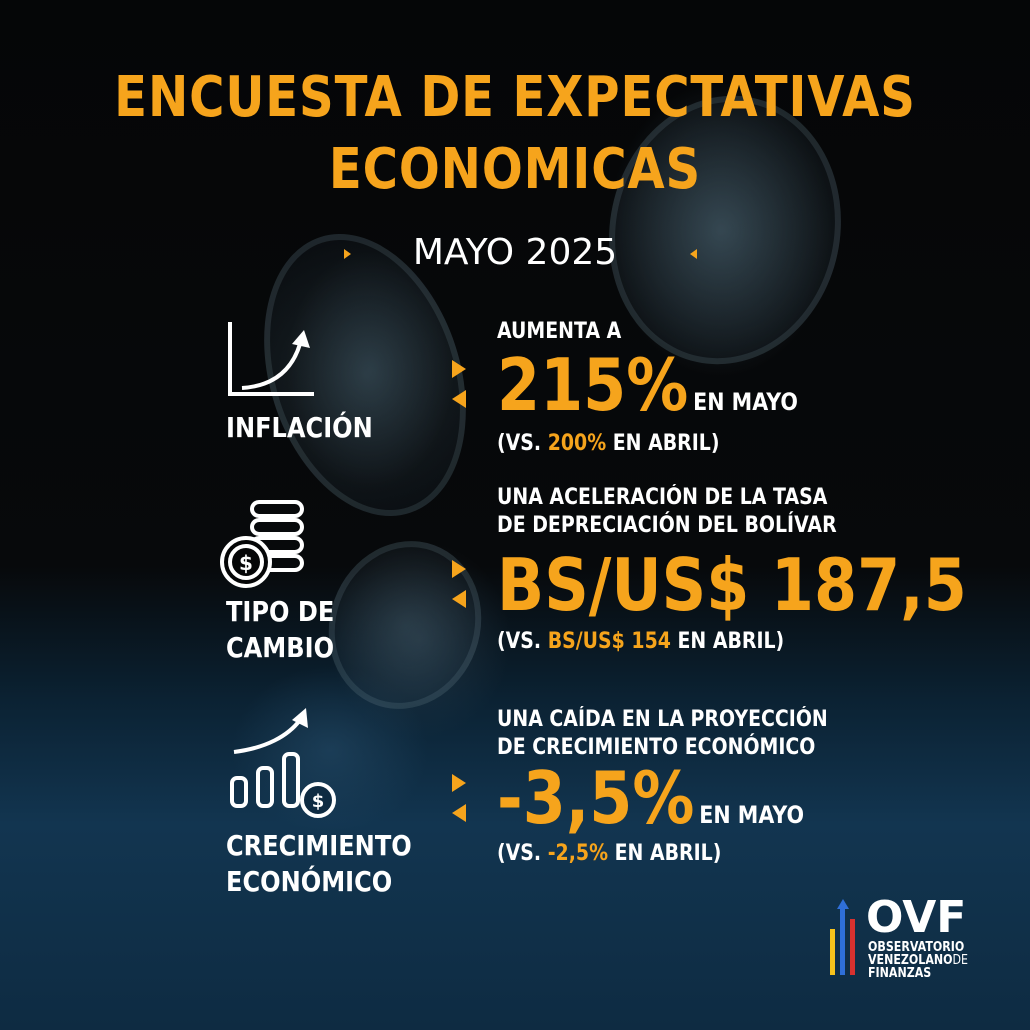  What do you see at coordinates (641, 641) in the screenshot?
I see `exchange-comparison: (VS. BS/US$ 154 EN ABRIL)` at bounding box center [641, 641].